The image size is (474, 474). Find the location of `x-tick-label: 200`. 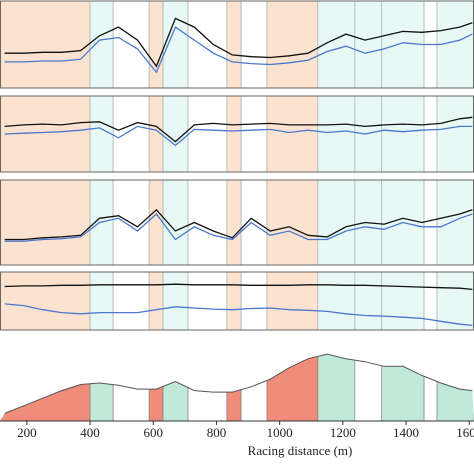

x-tick-label: 200 is located at coordinates (27, 432).